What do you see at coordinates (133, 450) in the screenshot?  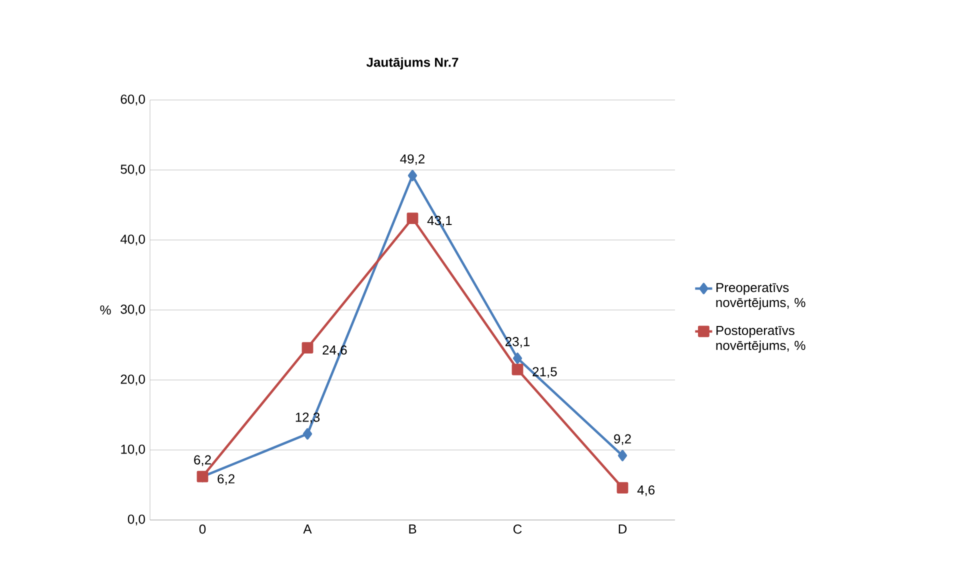 I see `y-tick-label: 10,0` at bounding box center [133, 450].